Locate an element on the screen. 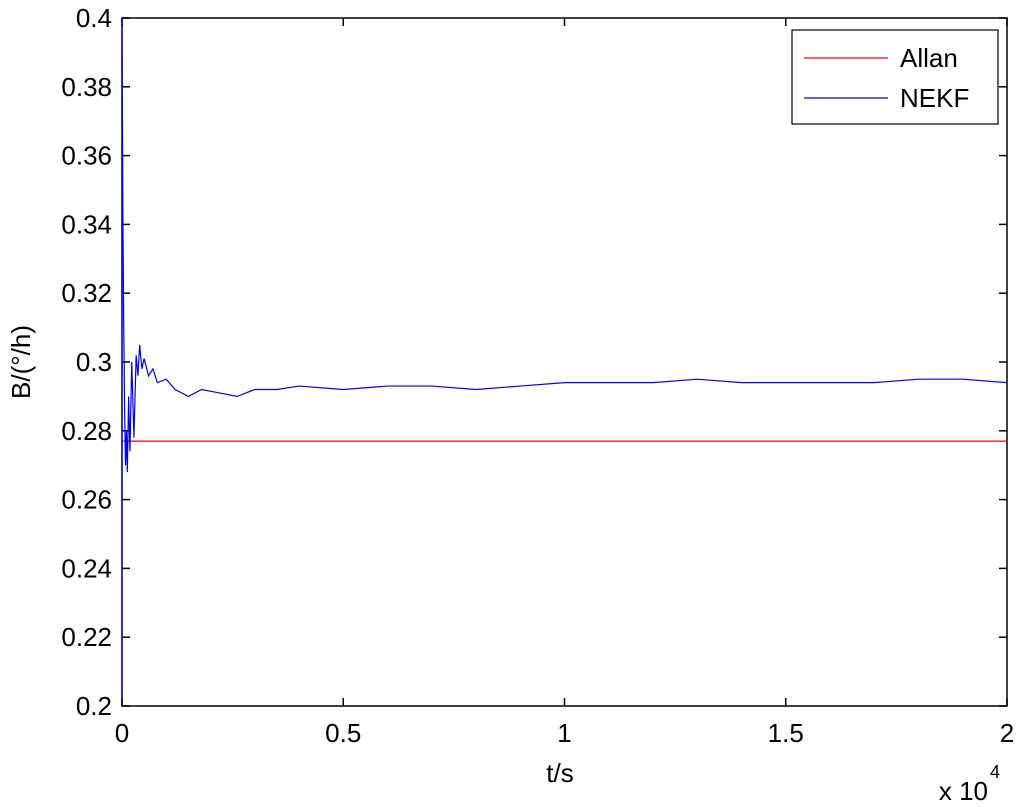 The image size is (1024, 807). legend-box is located at coordinates (895, 77).